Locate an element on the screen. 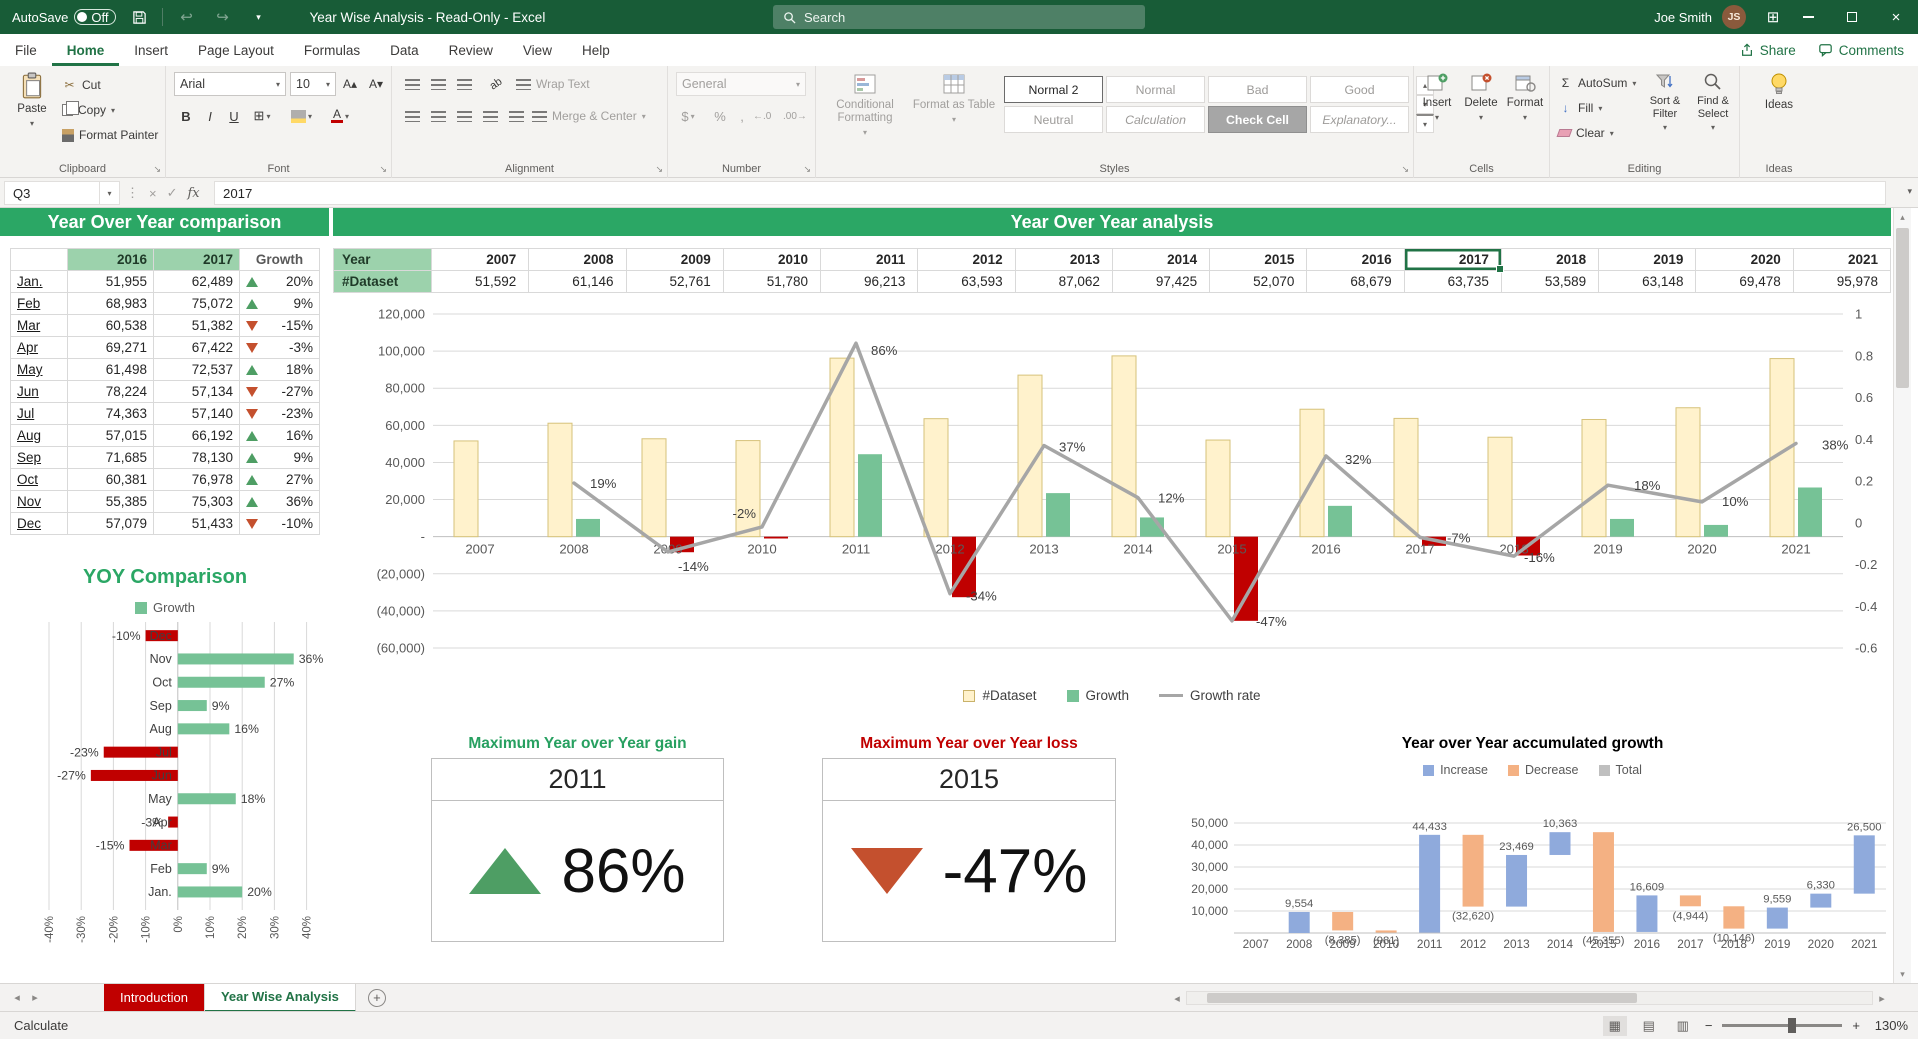 Image resolution: width=1918 pixels, height=1039 pixels. cut-button: ✂ Cut is located at coordinates (110, 85).